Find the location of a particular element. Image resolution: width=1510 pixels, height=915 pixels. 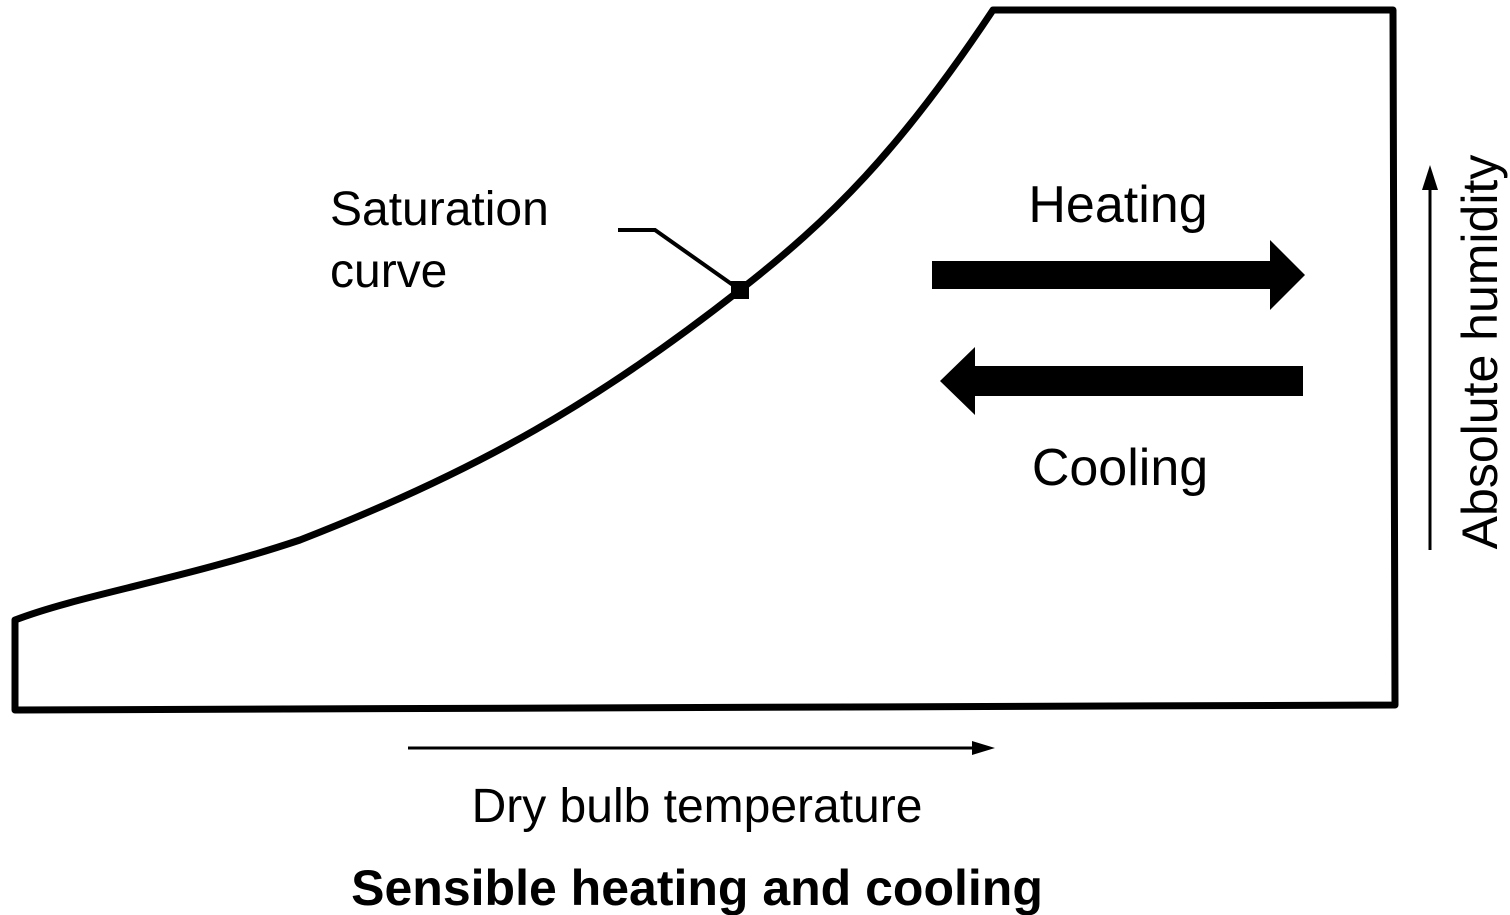

leader-line is located at coordinates (680, 260).